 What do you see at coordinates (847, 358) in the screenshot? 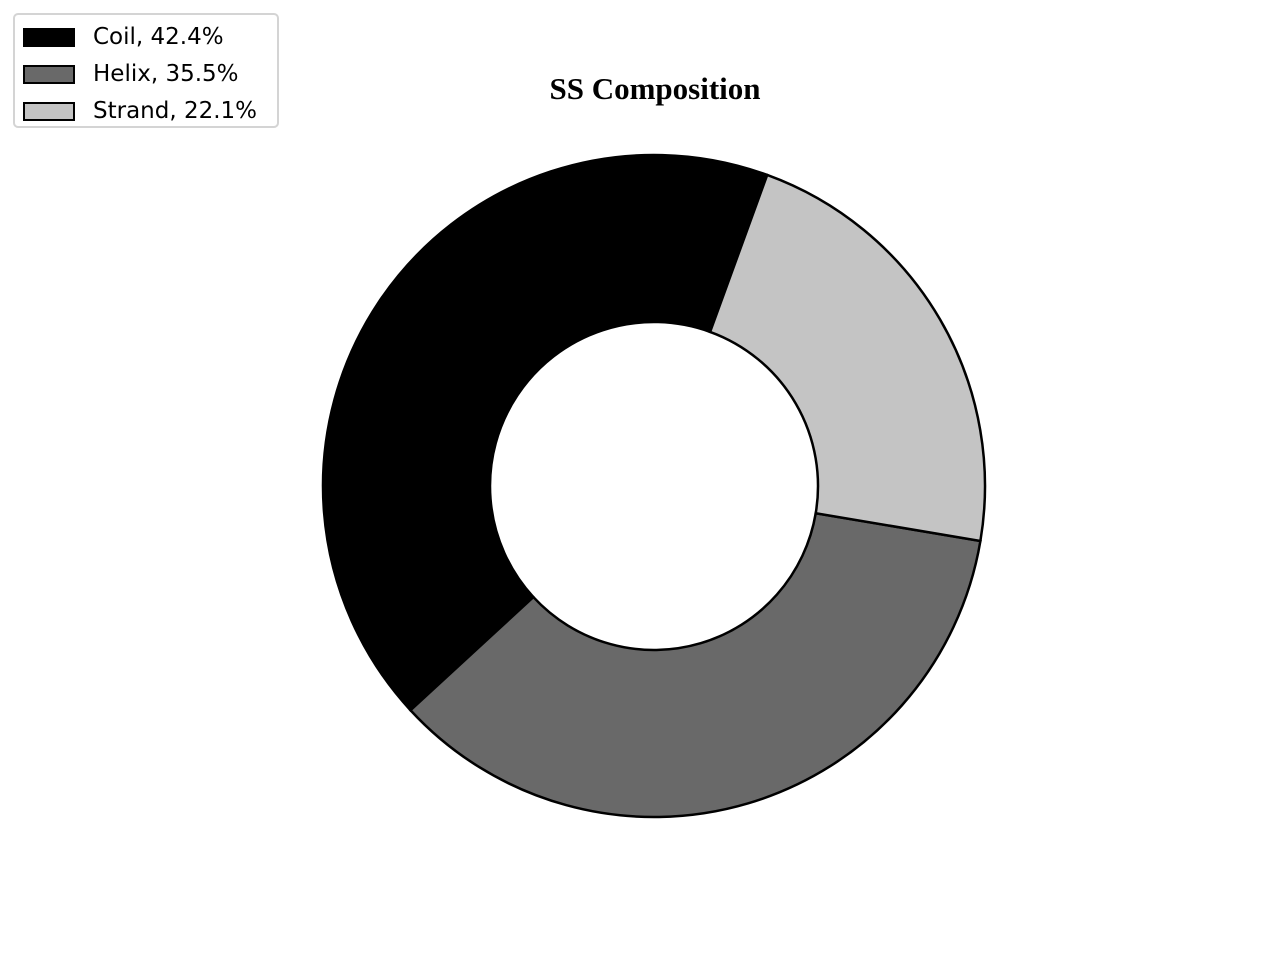
I see `slice-strand` at bounding box center [847, 358].